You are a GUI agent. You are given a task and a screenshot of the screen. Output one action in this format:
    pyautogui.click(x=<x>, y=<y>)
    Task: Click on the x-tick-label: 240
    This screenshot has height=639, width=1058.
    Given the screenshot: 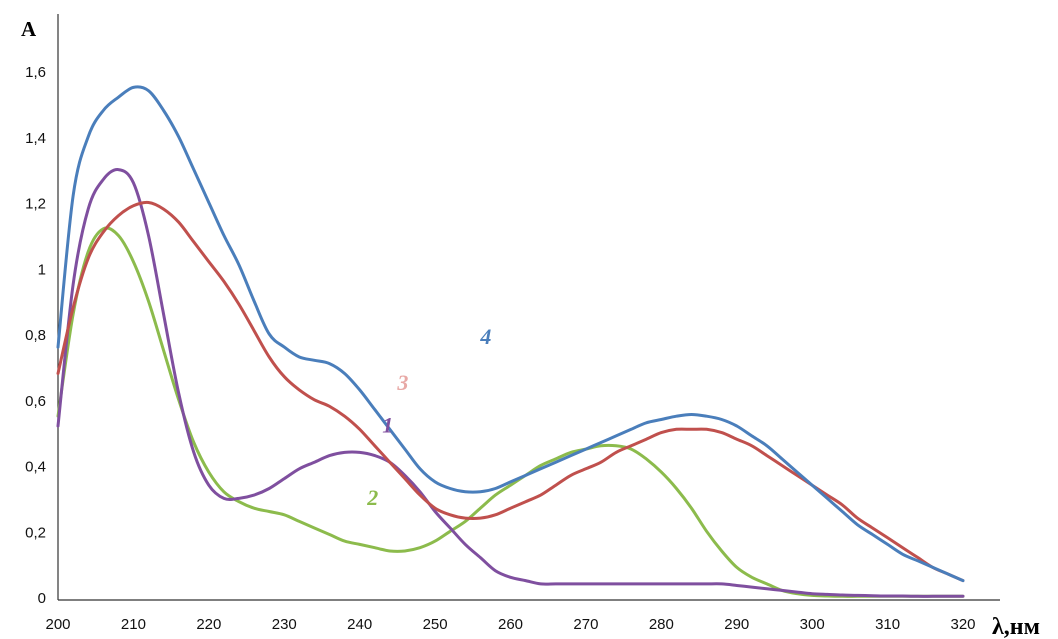 What is the action you would take?
    pyautogui.click(x=359, y=624)
    